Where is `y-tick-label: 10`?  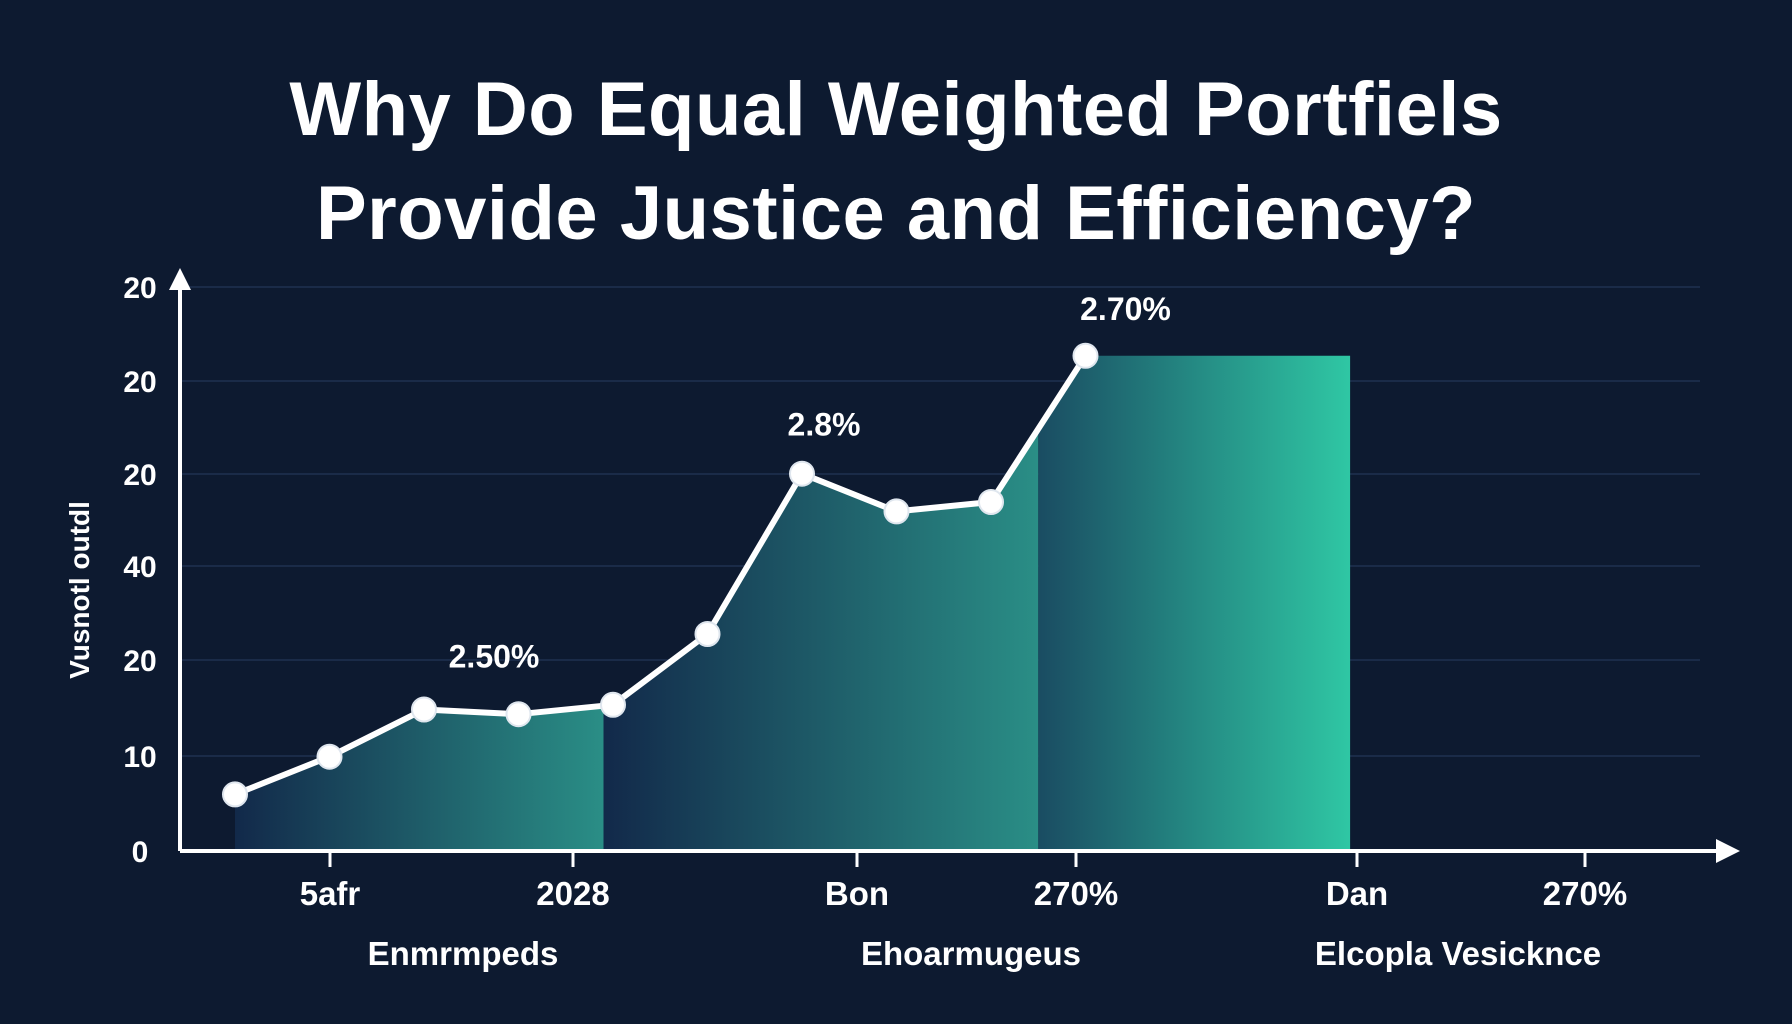
y-tick-label: 10 is located at coordinates (139, 757).